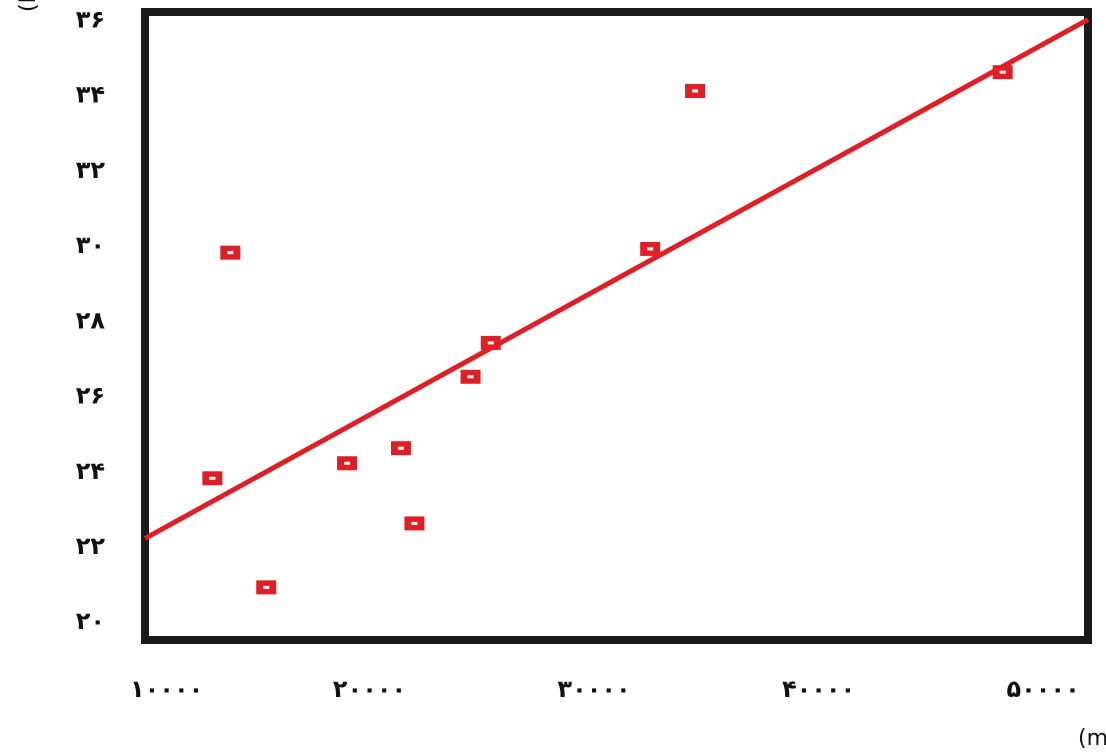 This screenshot has height=756, width=1106. What do you see at coordinates (1092, 738) in the screenshot?
I see `x-axis-label: حجم تخمدان (mm³)` at bounding box center [1092, 738].